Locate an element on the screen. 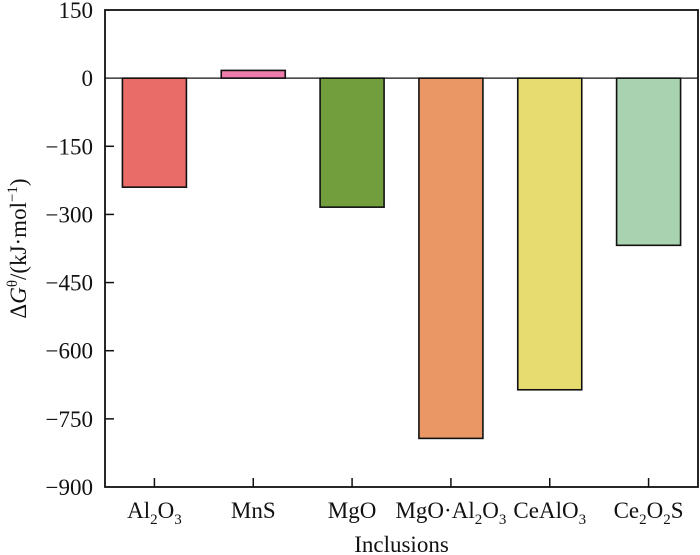 This screenshot has width=700, height=555. x-axis-ticks: Al2​O3​ MnS MgO MgO·Al2​O3​CeAlO3​ Ce2​O2​S is located at coordinates (405, 503).